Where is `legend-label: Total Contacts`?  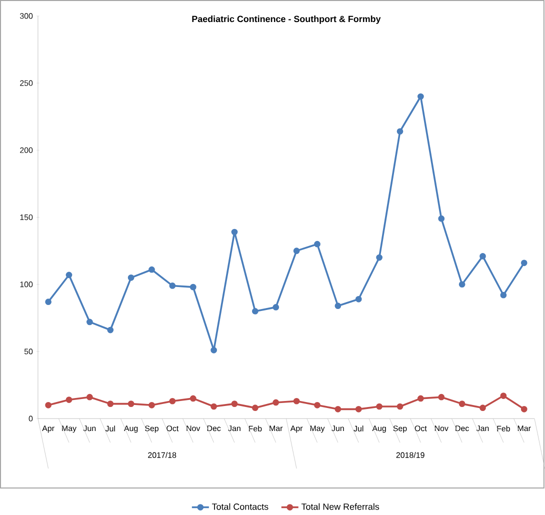
legend-label: Total Contacts is located at coordinates (240, 506).